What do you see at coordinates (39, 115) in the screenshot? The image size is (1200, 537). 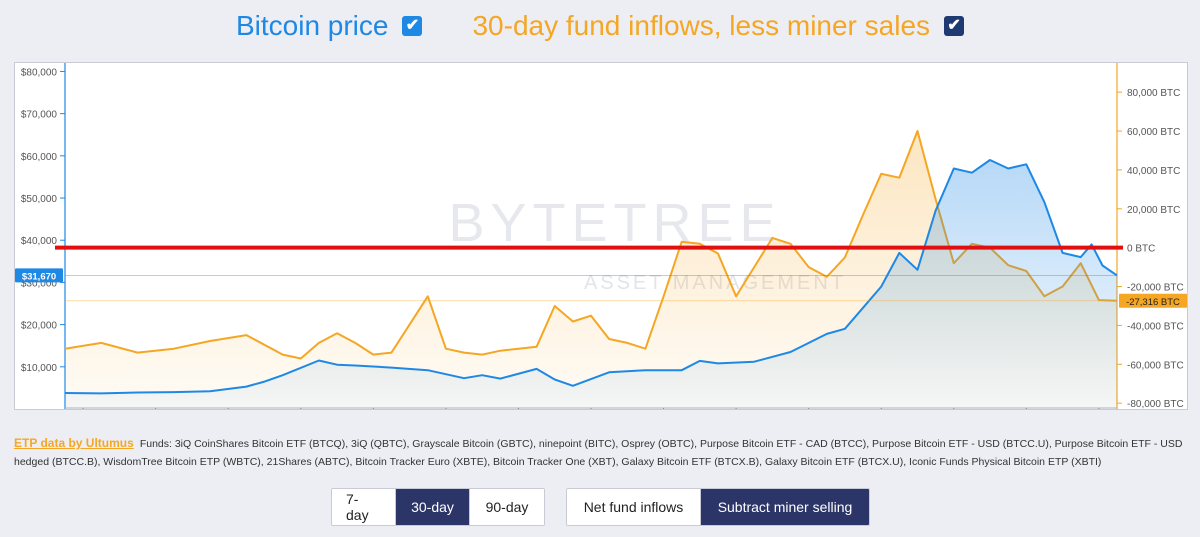 I see `left-tick-label: $70,000` at bounding box center [39, 115].